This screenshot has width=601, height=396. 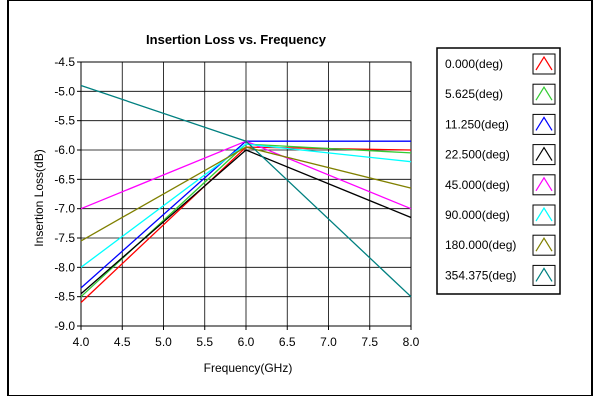 What do you see at coordinates (474, 94) in the screenshot?
I see `legend-label: 5.625(deg)` at bounding box center [474, 94].